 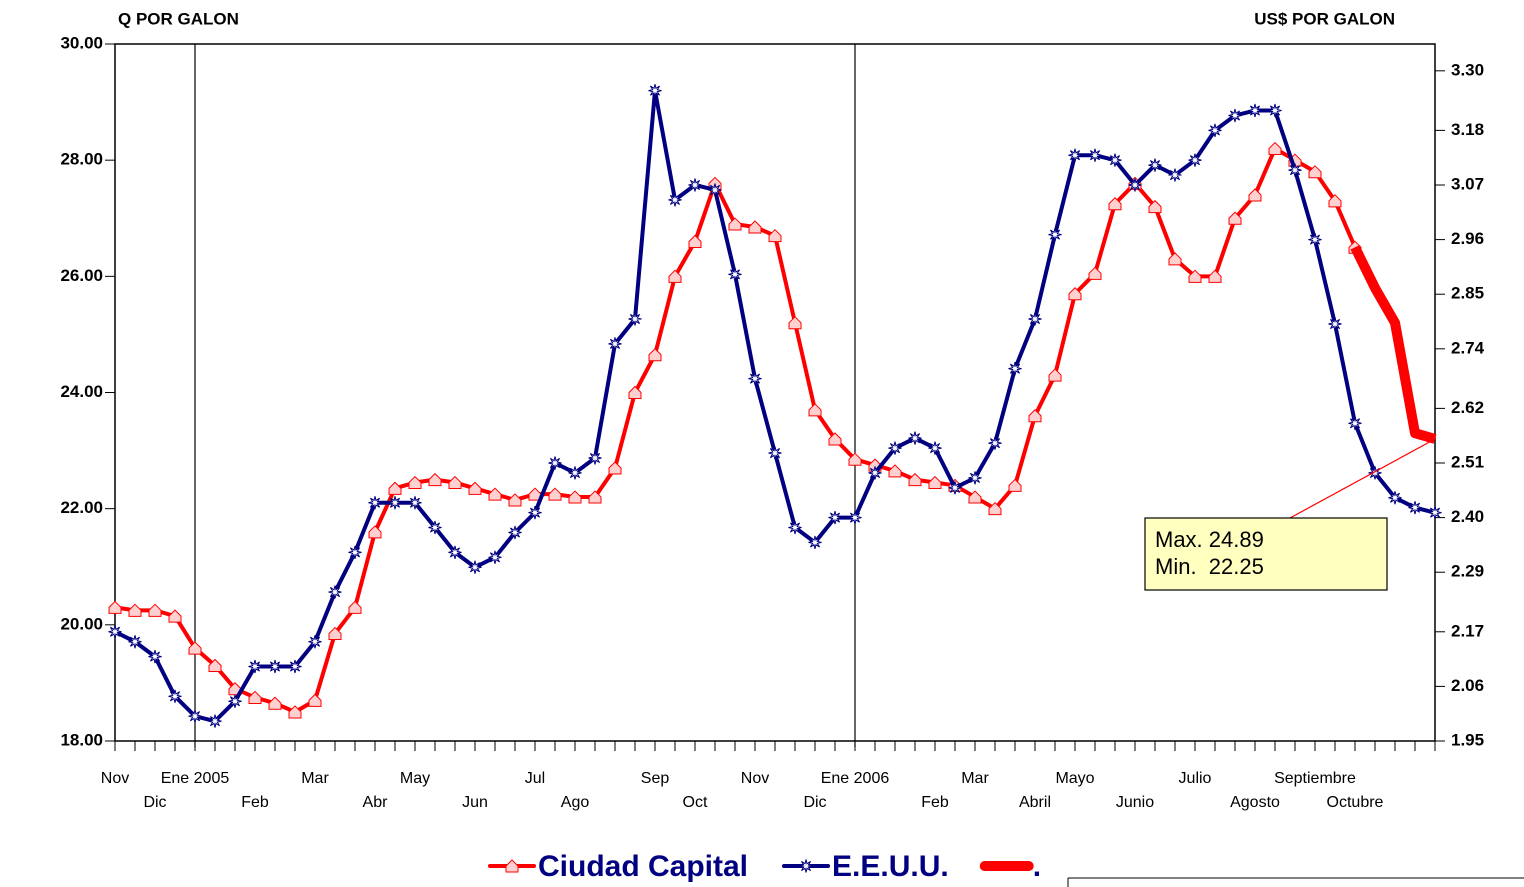 What do you see at coordinates (1037, 866) in the screenshot?
I see `legend-label: .` at bounding box center [1037, 866].